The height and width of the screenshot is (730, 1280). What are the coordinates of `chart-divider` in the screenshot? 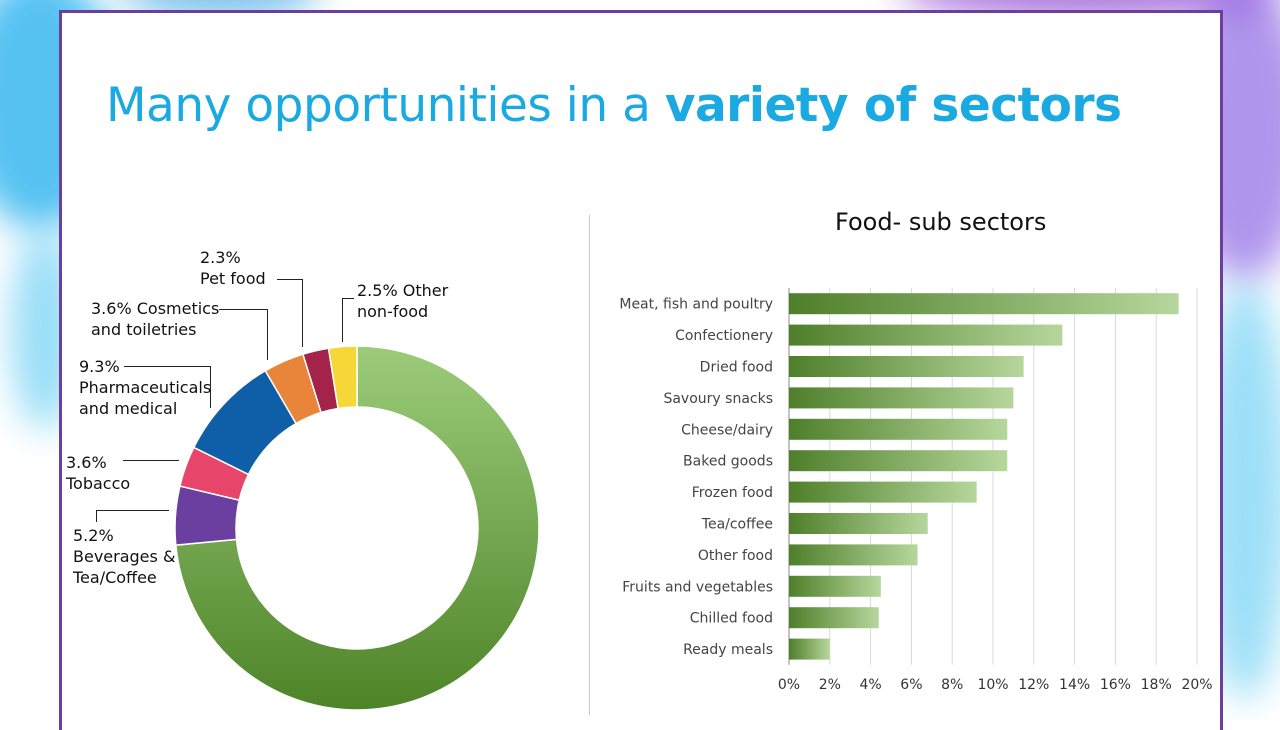 It's located at (589, 465).